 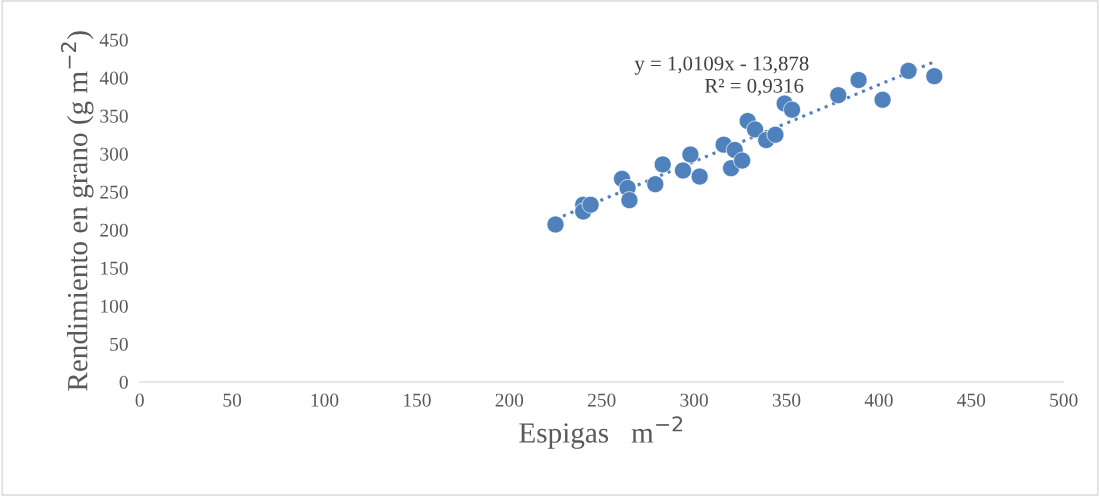 I want to click on x-tick-label: 200, so click(x=509, y=400).